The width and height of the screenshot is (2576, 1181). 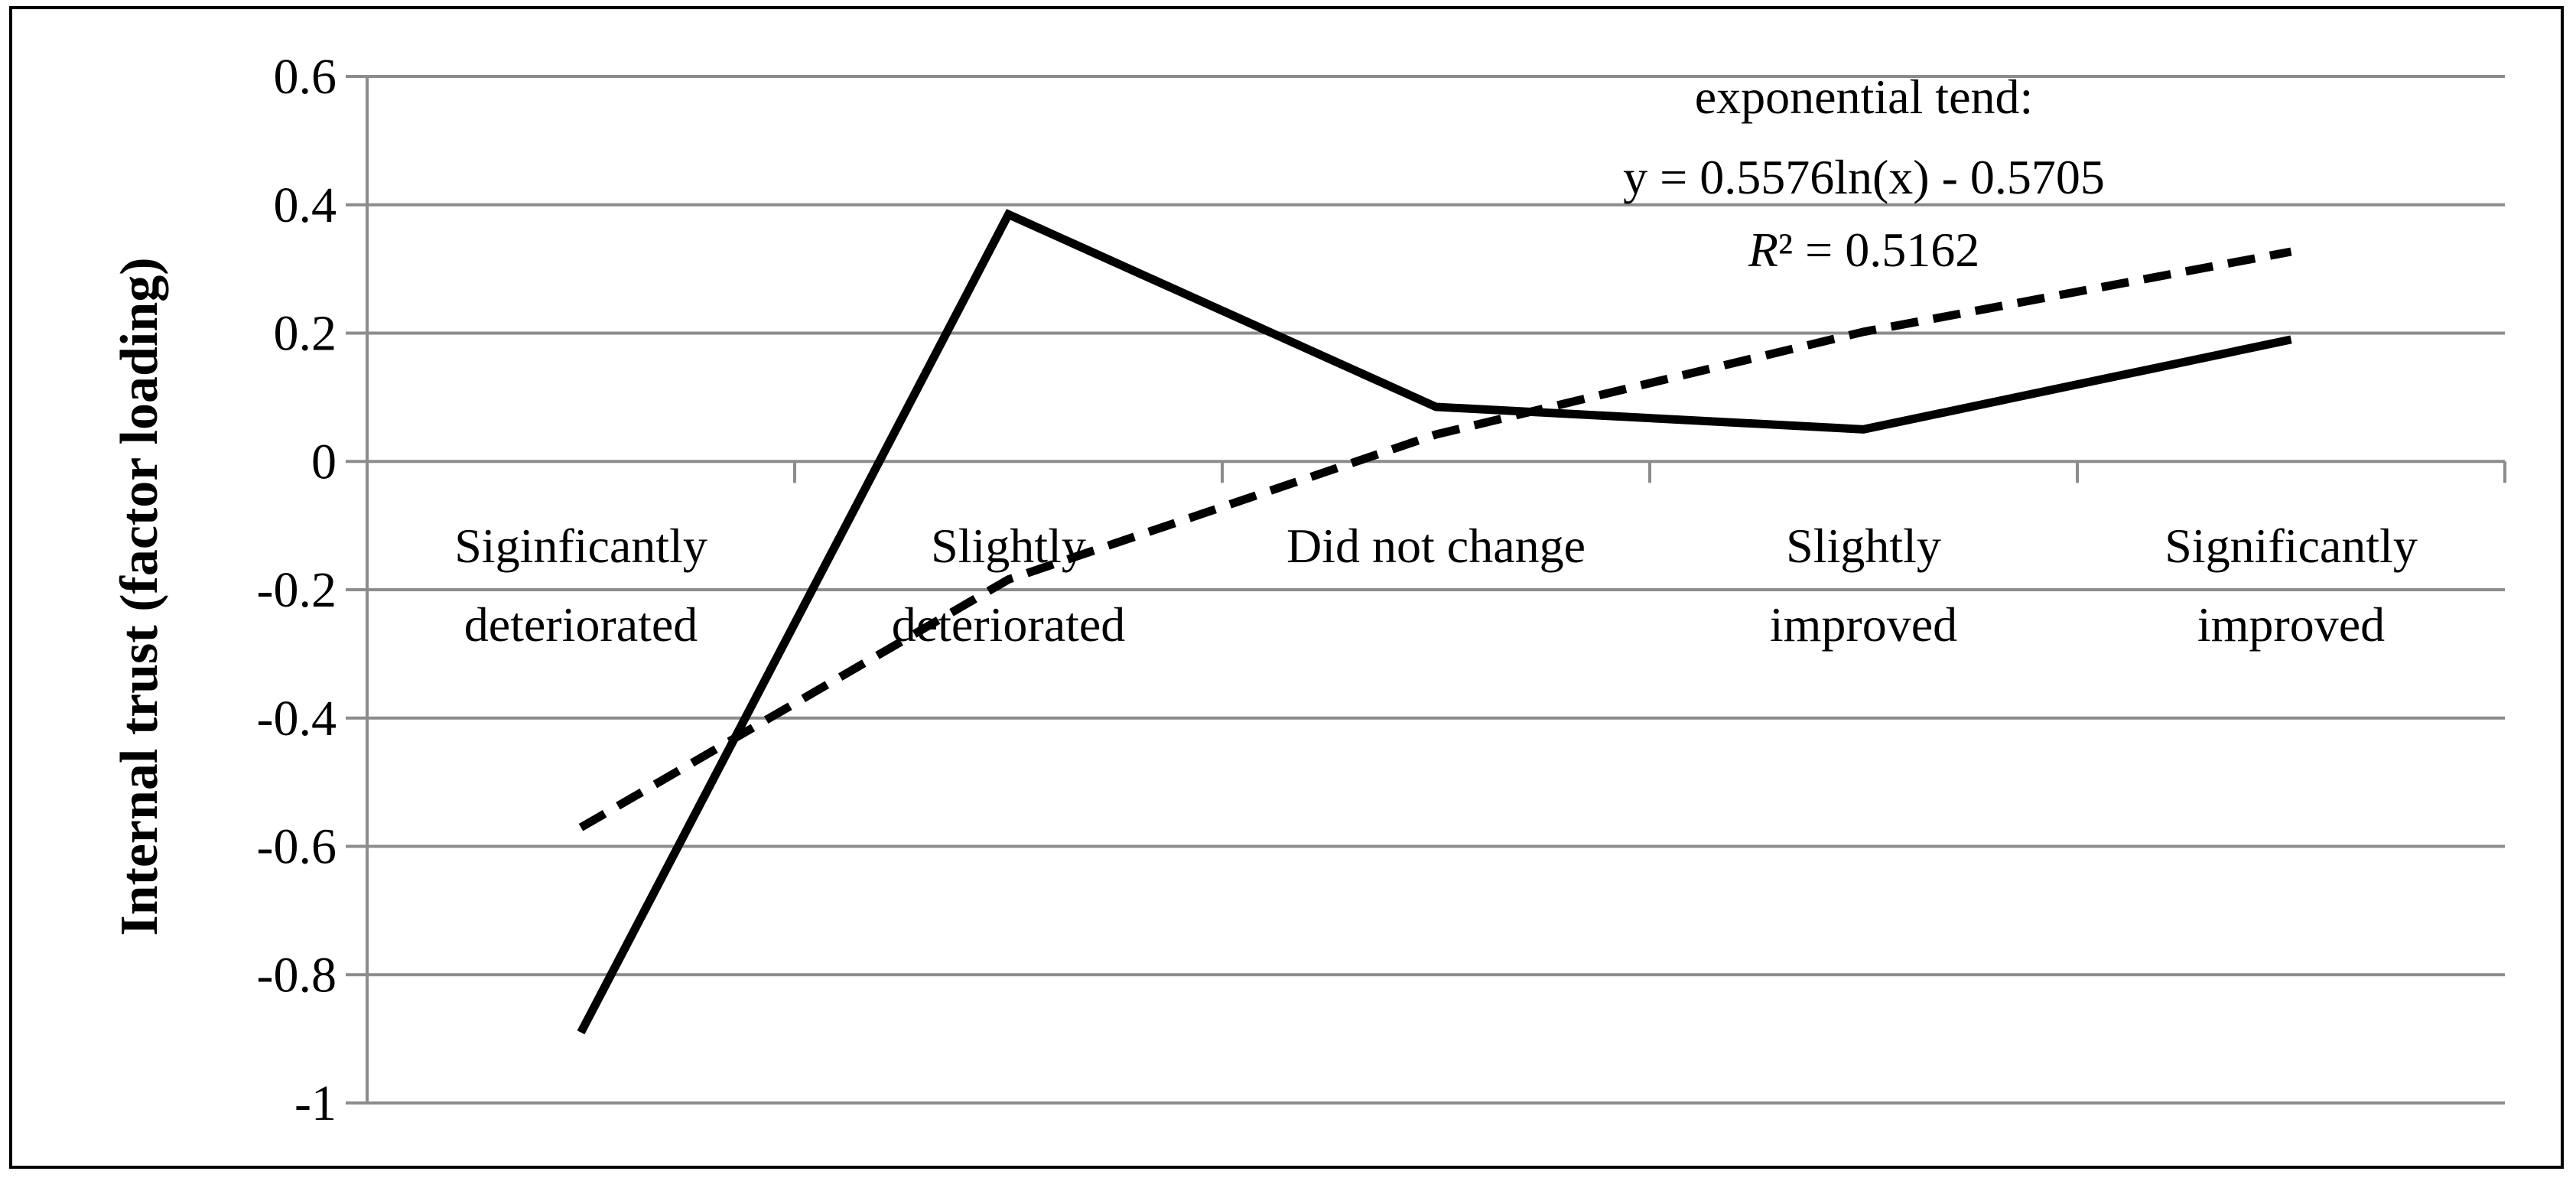 I want to click on y-tick-label: 0.4, so click(x=305, y=205).